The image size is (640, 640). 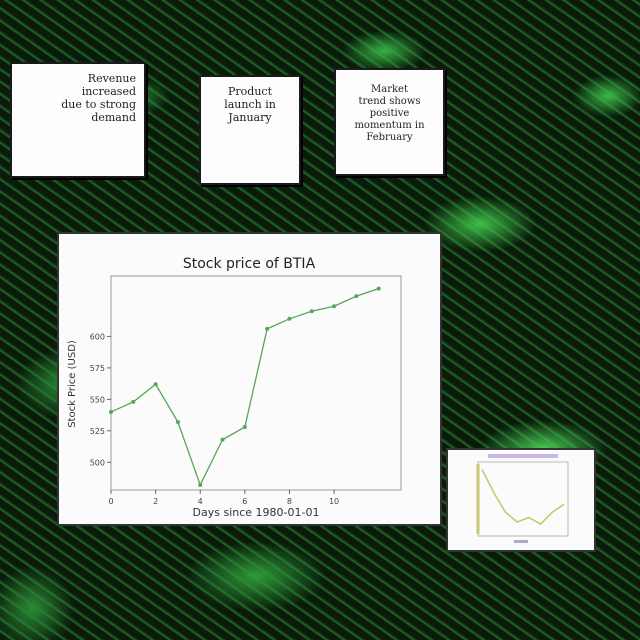 What do you see at coordinates (113, 117) in the screenshot?
I see `note-line: demand` at bounding box center [113, 117].